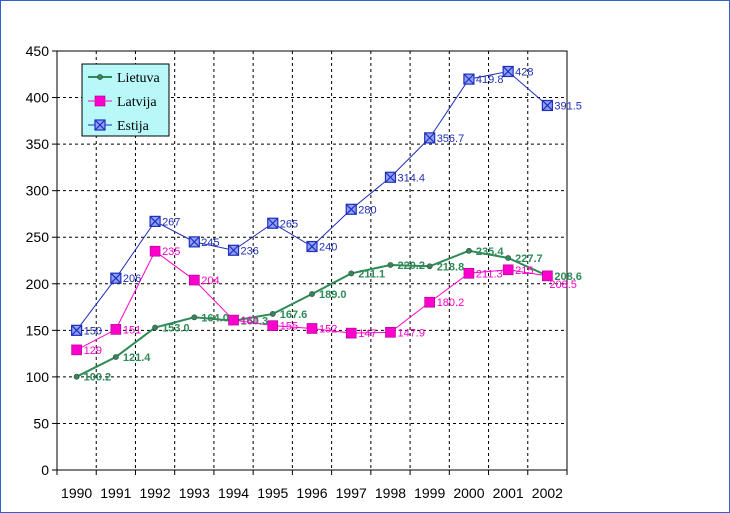 The image size is (730, 513). Describe the element at coordinates (250, 251) in the screenshot. I see `data-label: 236` at that location.